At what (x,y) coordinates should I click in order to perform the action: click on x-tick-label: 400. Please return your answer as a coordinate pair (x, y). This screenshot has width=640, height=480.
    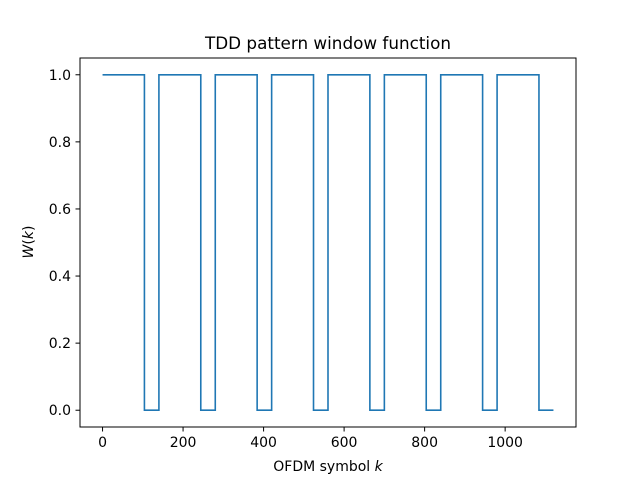
    Looking at the image, I should click on (263, 443).